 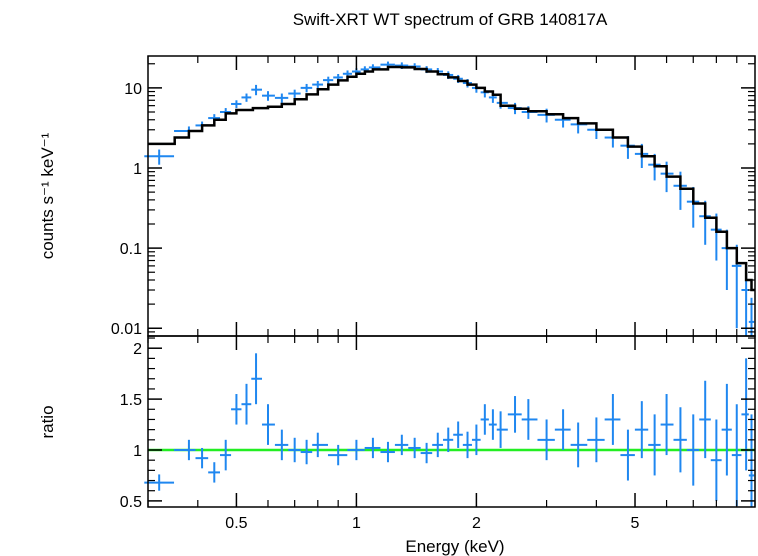 I want to click on spectrum-y-axis-label: counts s⁻¹ keV⁻¹, so click(x=47, y=195).